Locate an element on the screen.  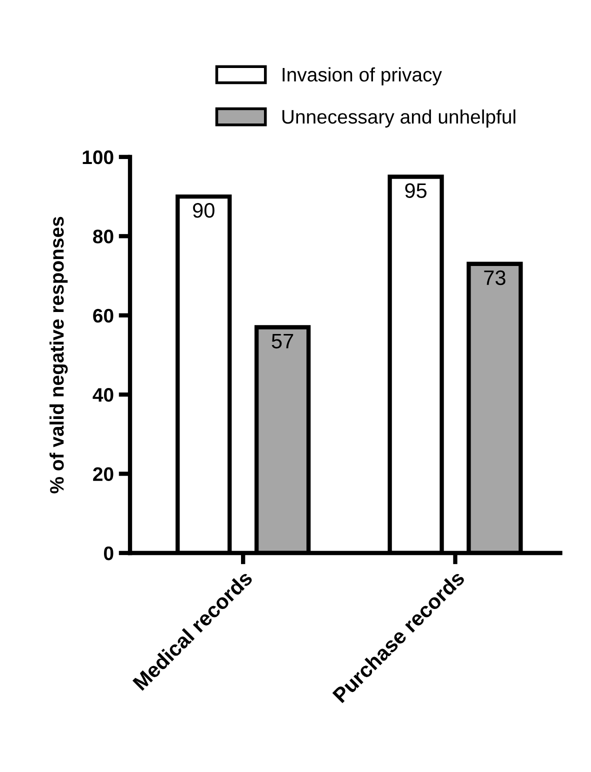
y-tick-label: 80 is located at coordinates (103, 237).